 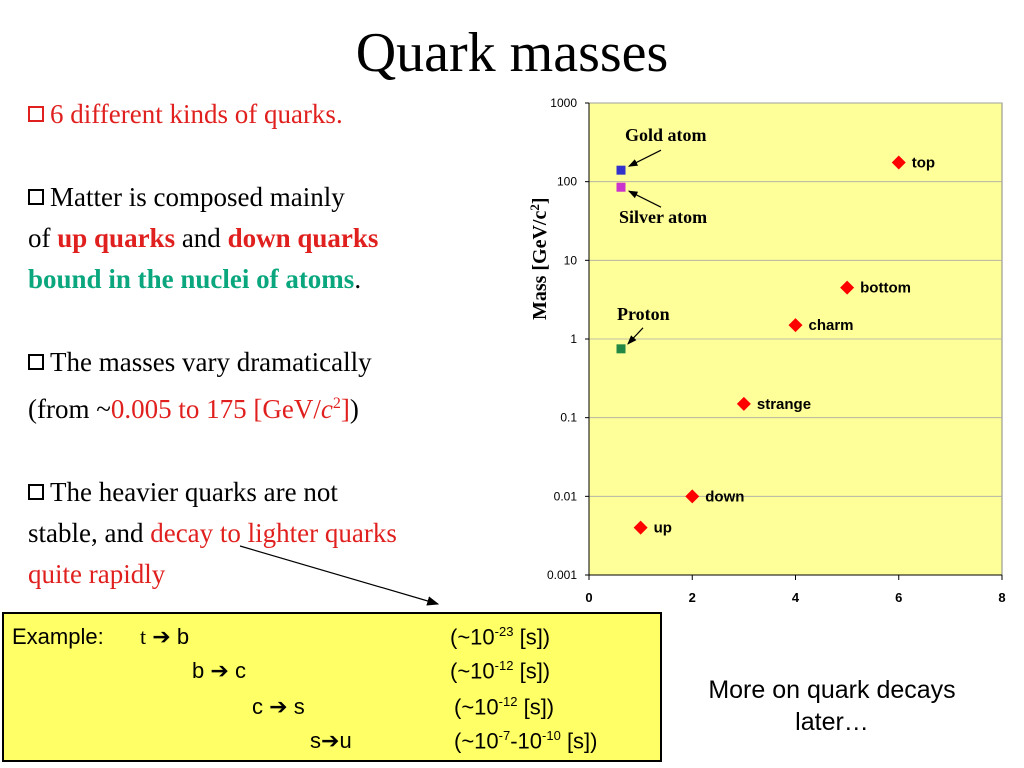 I want to click on quark-label-charm: charm, so click(x=831, y=325).